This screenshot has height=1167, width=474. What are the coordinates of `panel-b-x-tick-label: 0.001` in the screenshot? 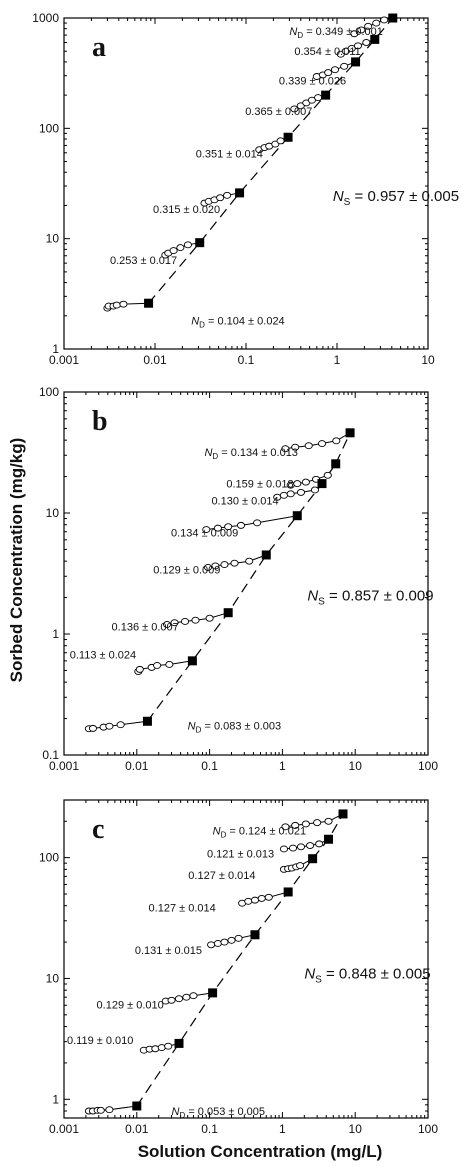 It's located at (64, 766).